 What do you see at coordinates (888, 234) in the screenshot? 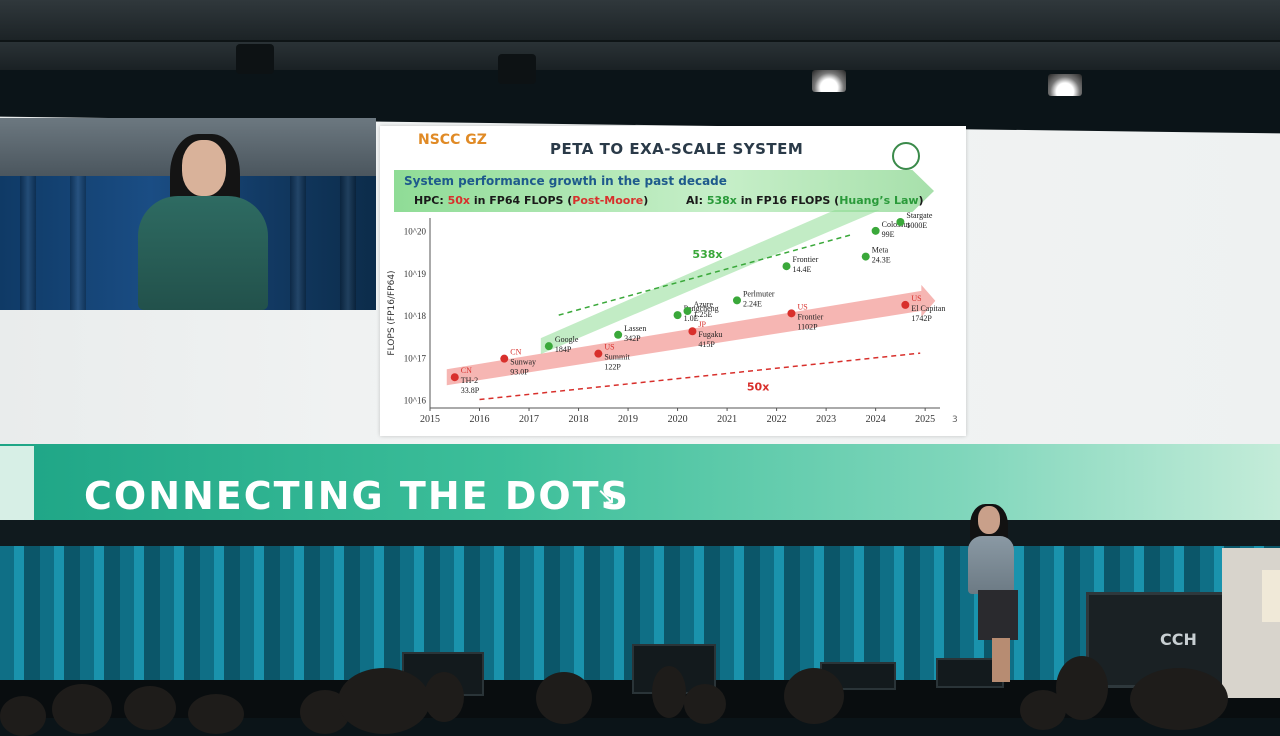
I see `ai-point-label: 99E` at bounding box center [888, 234].